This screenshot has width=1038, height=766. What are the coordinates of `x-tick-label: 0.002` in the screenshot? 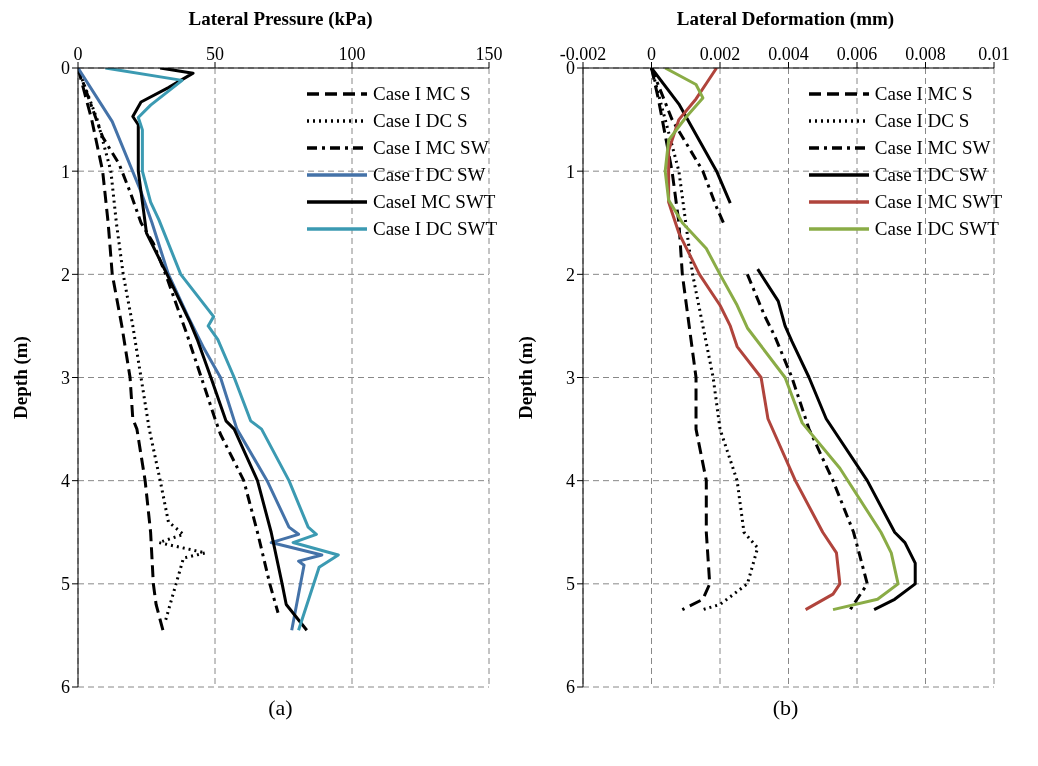 It's located at (720, 54).